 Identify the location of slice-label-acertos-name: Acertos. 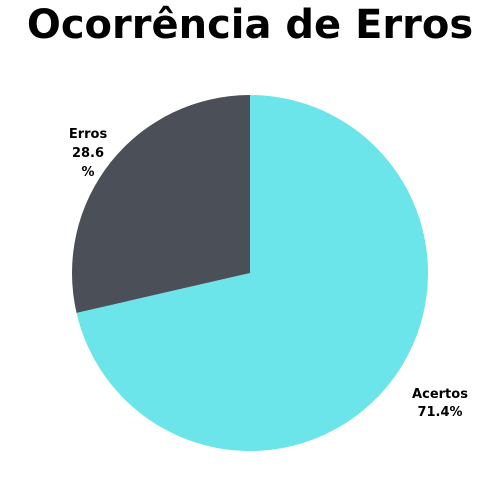
(440, 394).